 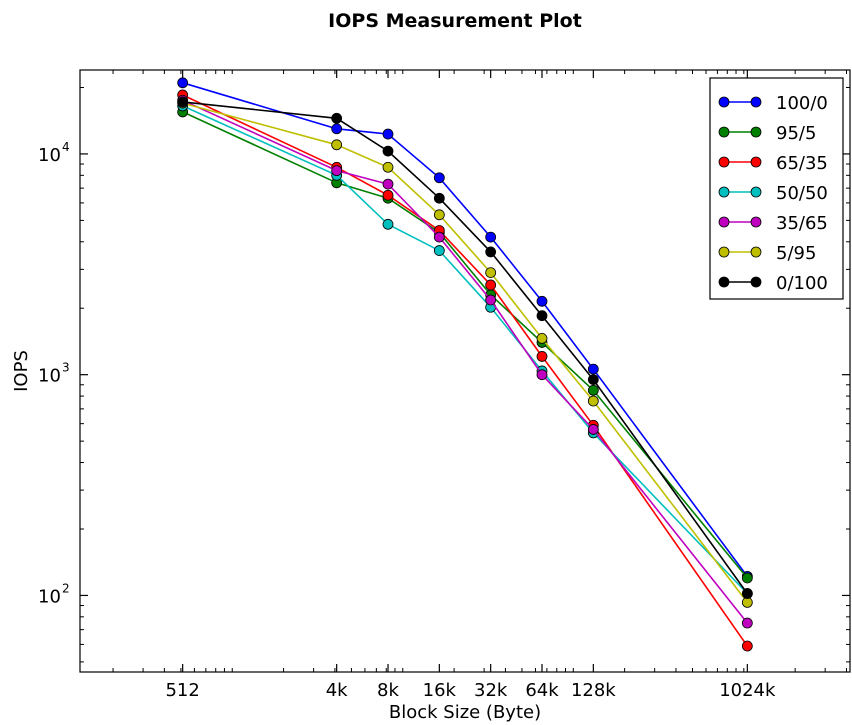 I want to click on legend-label: 100/0, so click(x=802, y=103).